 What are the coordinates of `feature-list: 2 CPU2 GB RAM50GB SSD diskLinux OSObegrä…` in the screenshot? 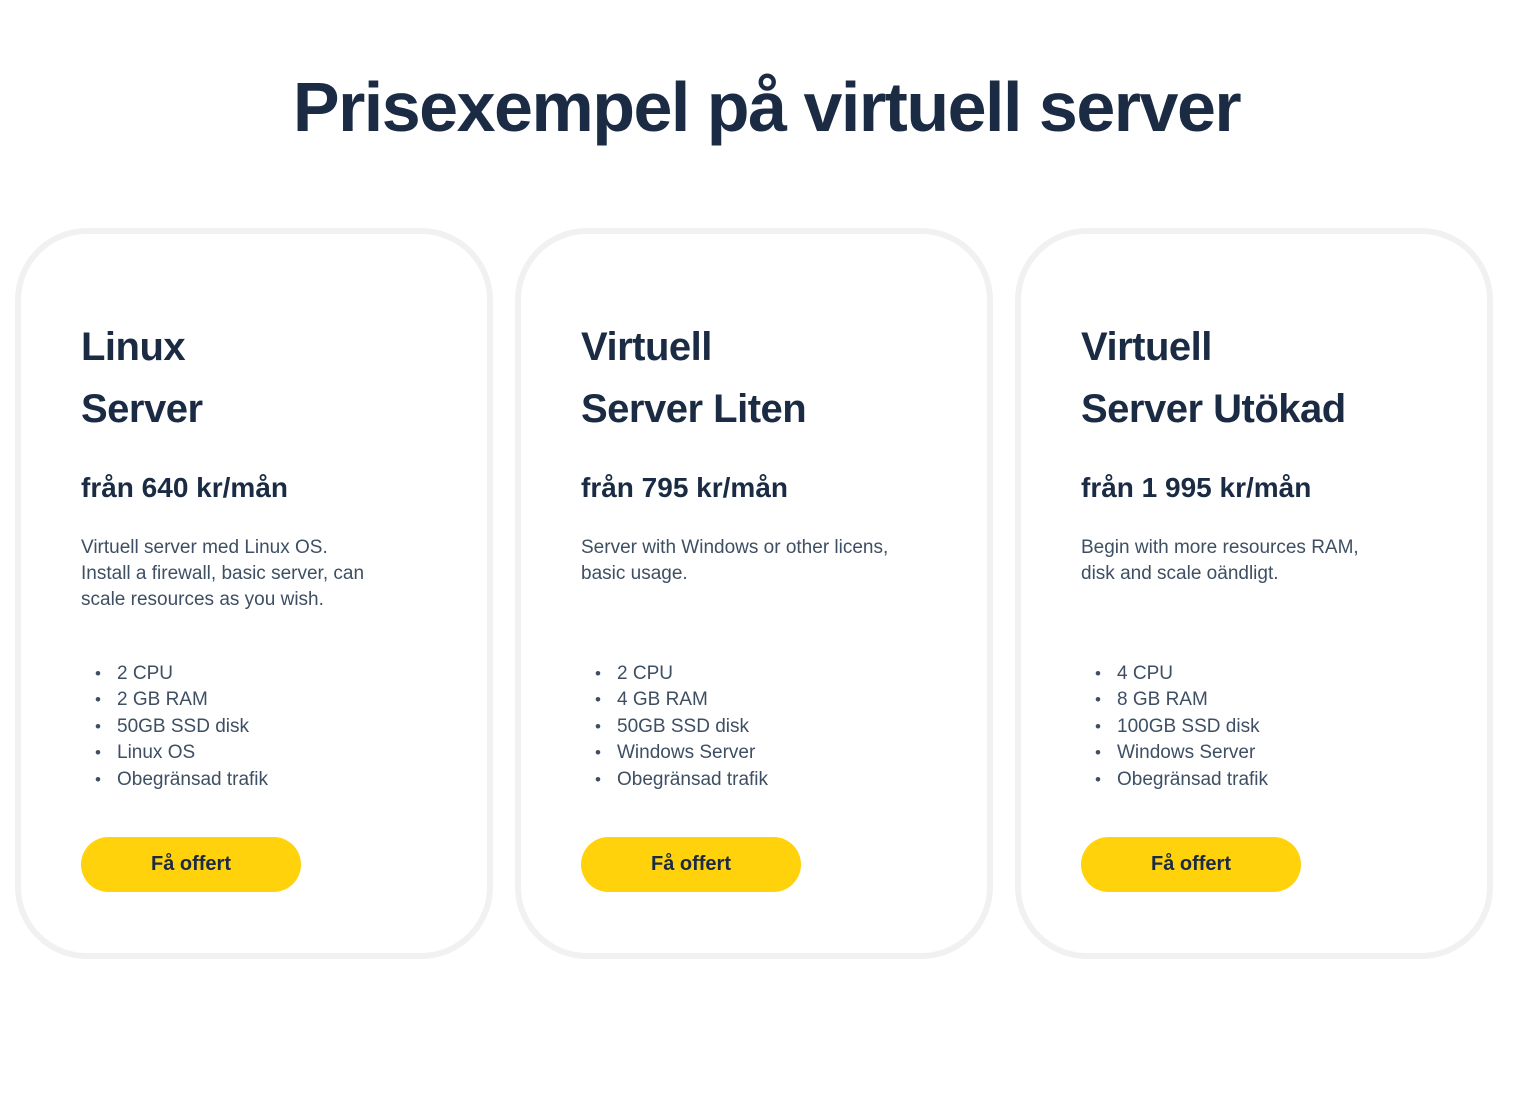 It's located at (257, 727).